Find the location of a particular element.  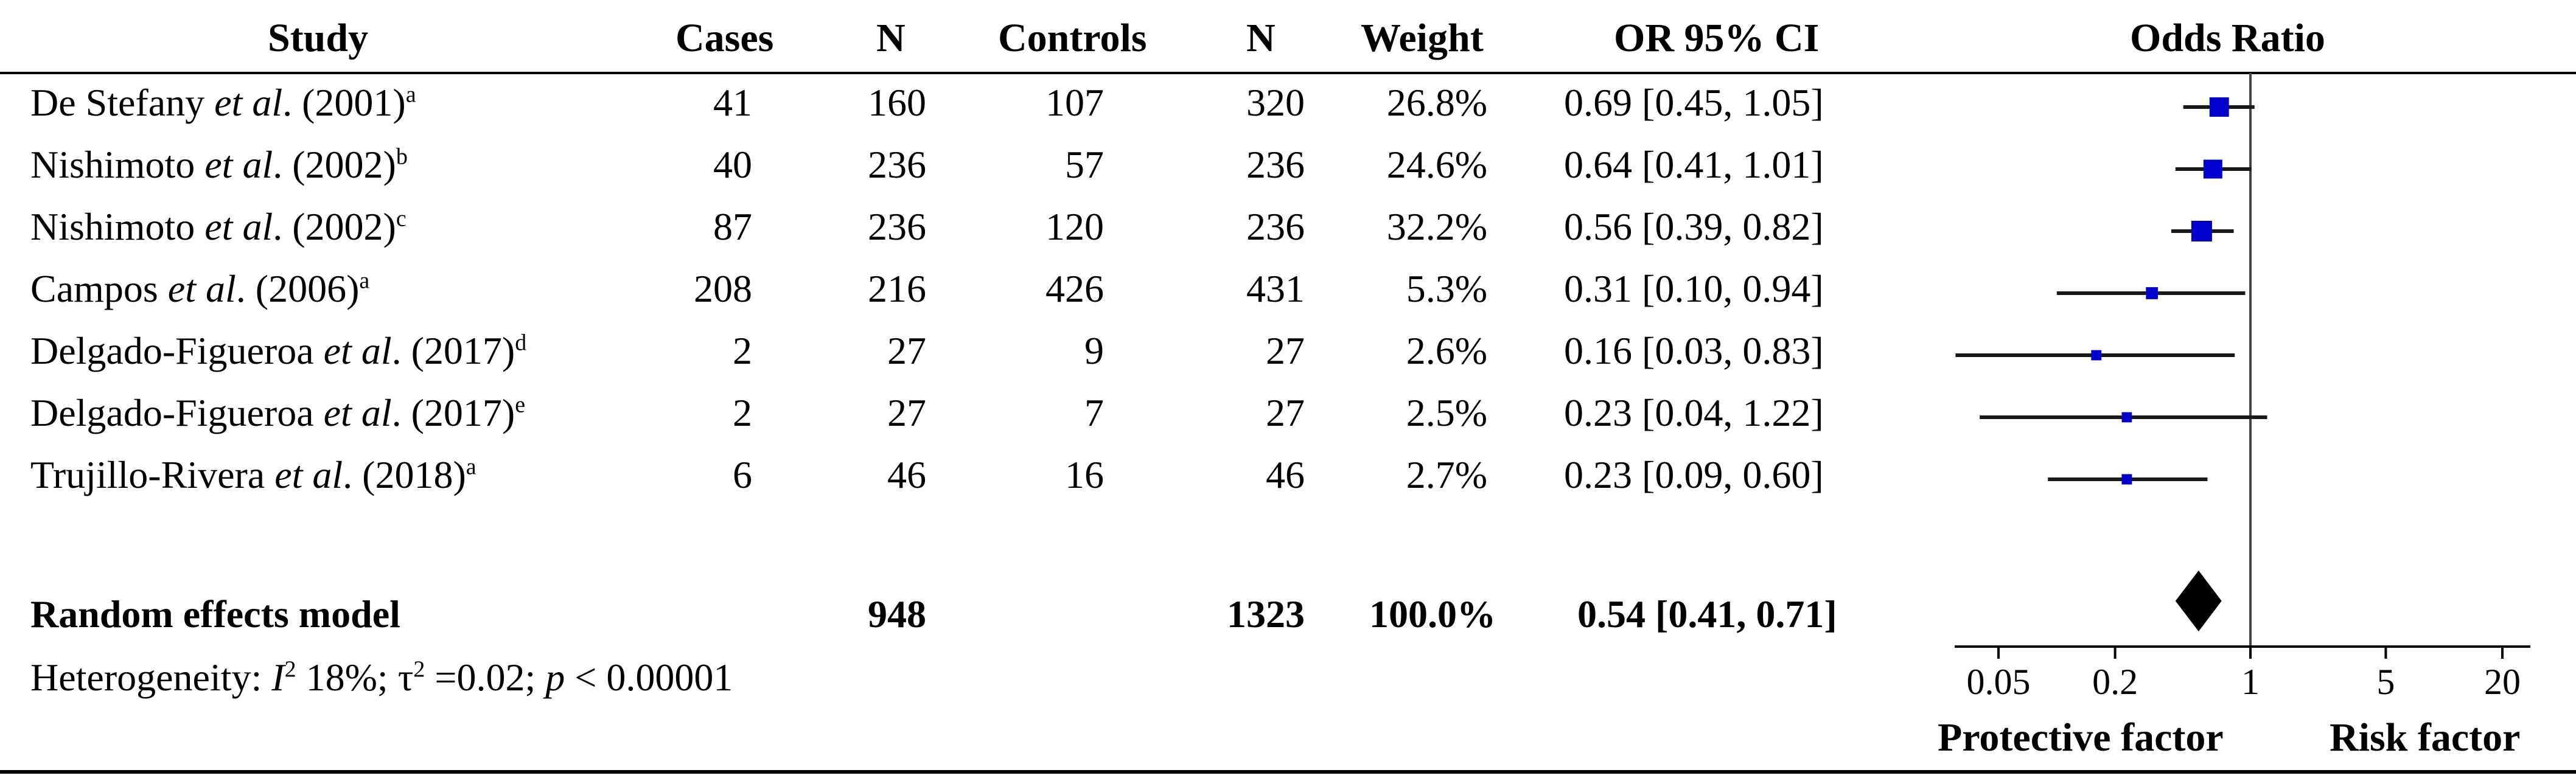

cases-cell: 41 is located at coordinates (732, 102).